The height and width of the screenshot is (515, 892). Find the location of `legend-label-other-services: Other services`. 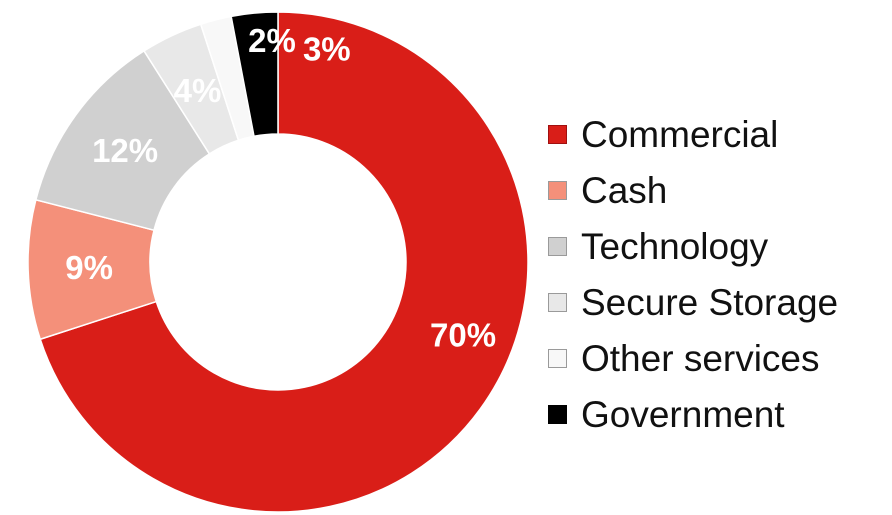

legend-label-other-services: Other services is located at coordinates (700, 358).